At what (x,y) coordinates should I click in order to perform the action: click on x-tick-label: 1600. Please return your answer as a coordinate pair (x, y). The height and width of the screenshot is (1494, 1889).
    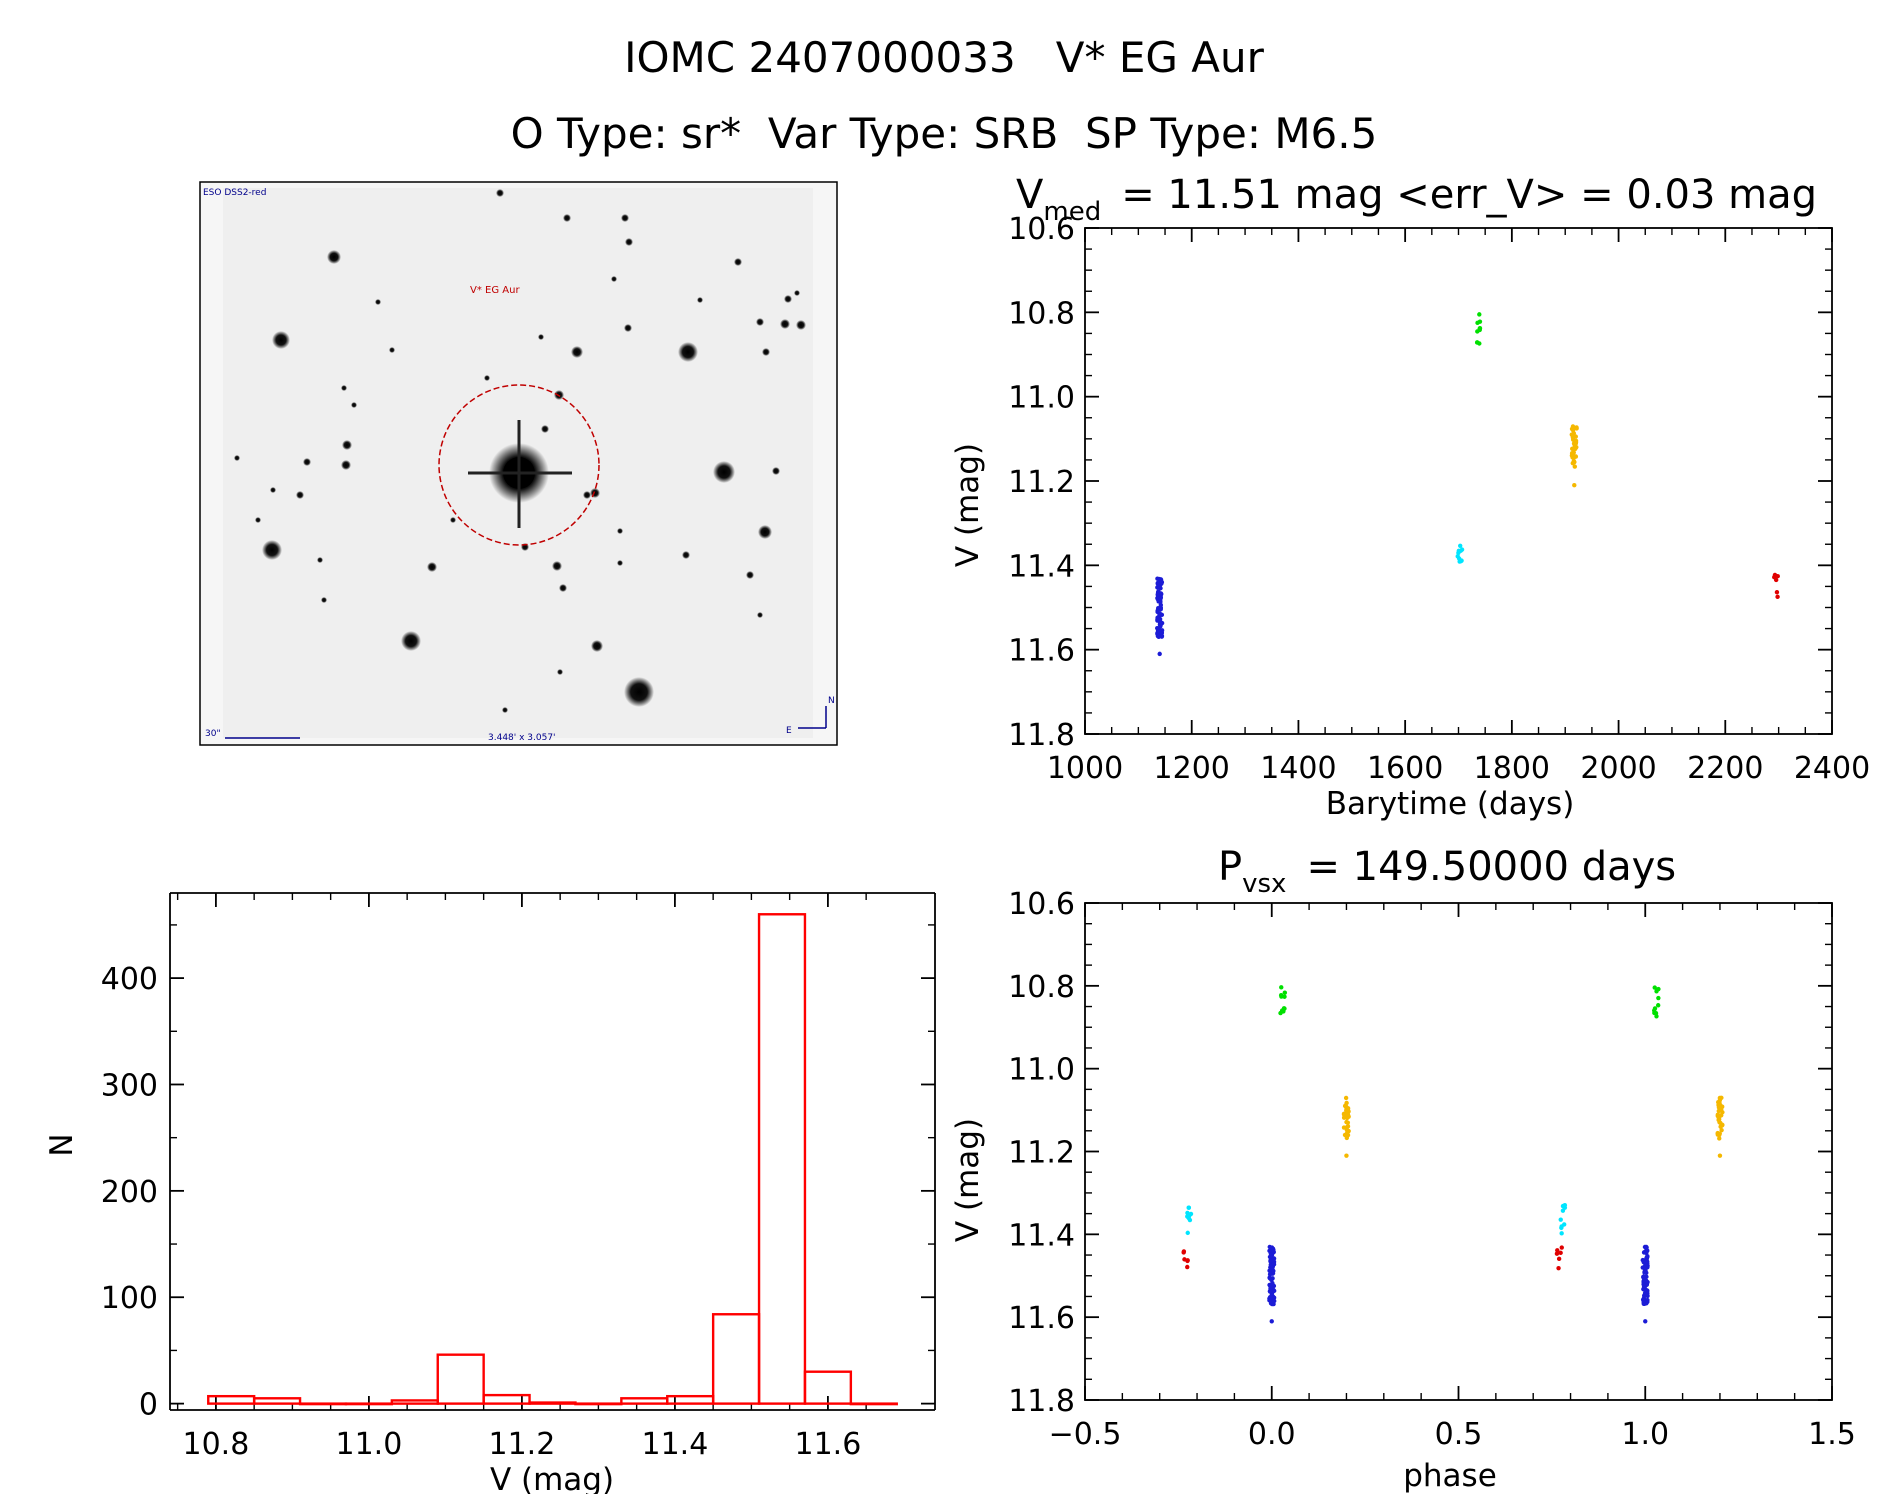
    Looking at the image, I should click on (1405, 768).